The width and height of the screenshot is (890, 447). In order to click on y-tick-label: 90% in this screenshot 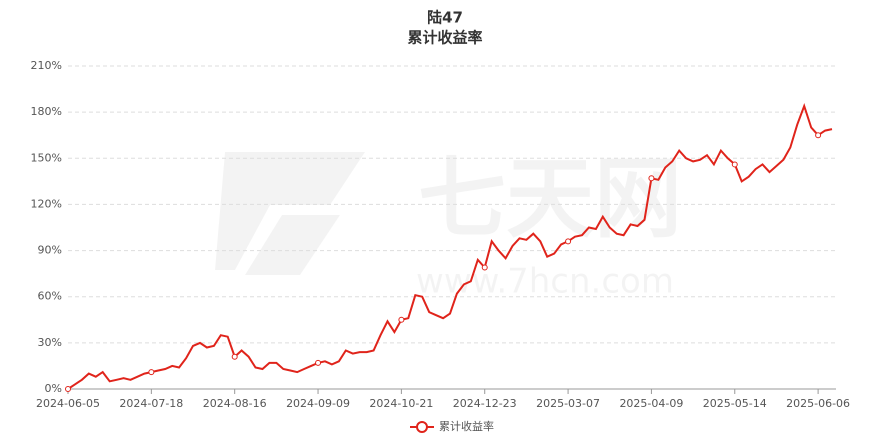, I will do `click(50, 250)`.